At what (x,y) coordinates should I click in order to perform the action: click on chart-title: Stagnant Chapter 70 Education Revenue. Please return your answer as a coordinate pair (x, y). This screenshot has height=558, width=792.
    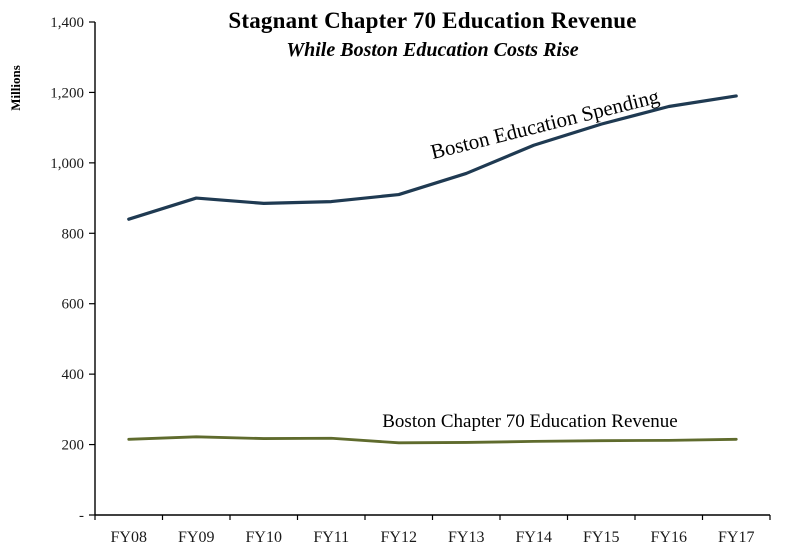
    Looking at the image, I should click on (432, 20).